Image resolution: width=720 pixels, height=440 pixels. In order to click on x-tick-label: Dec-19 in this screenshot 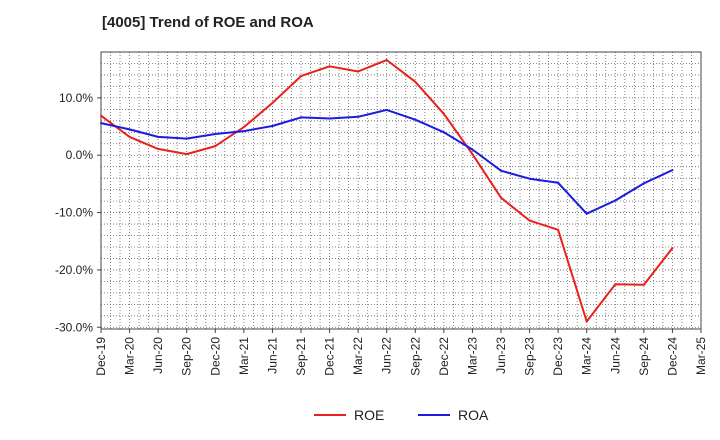, I will do `click(101, 356)`.